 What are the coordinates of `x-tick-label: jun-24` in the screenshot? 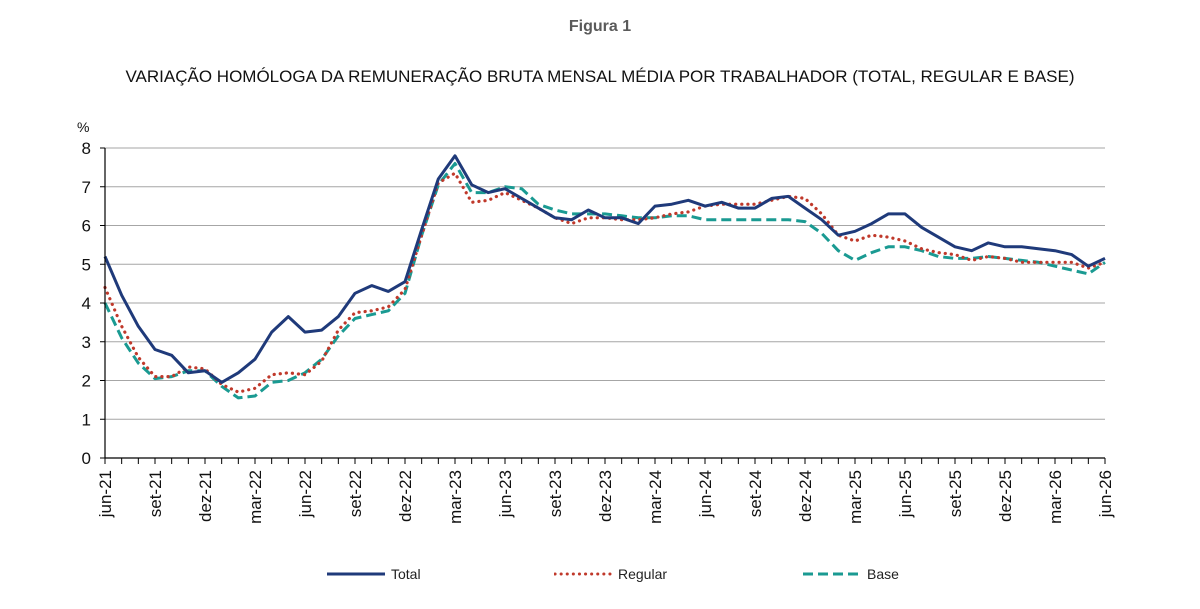 It's located at (705, 494).